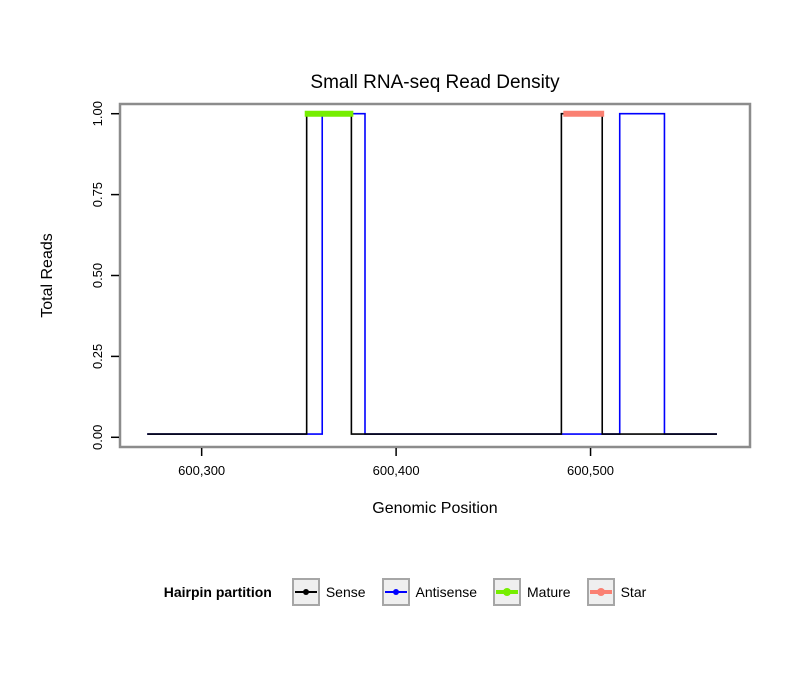 The width and height of the screenshot is (810, 690). What do you see at coordinates (507, 592) in the screenshot?
I see `legend-key-mature-icon` at bounding box center [507, 592].